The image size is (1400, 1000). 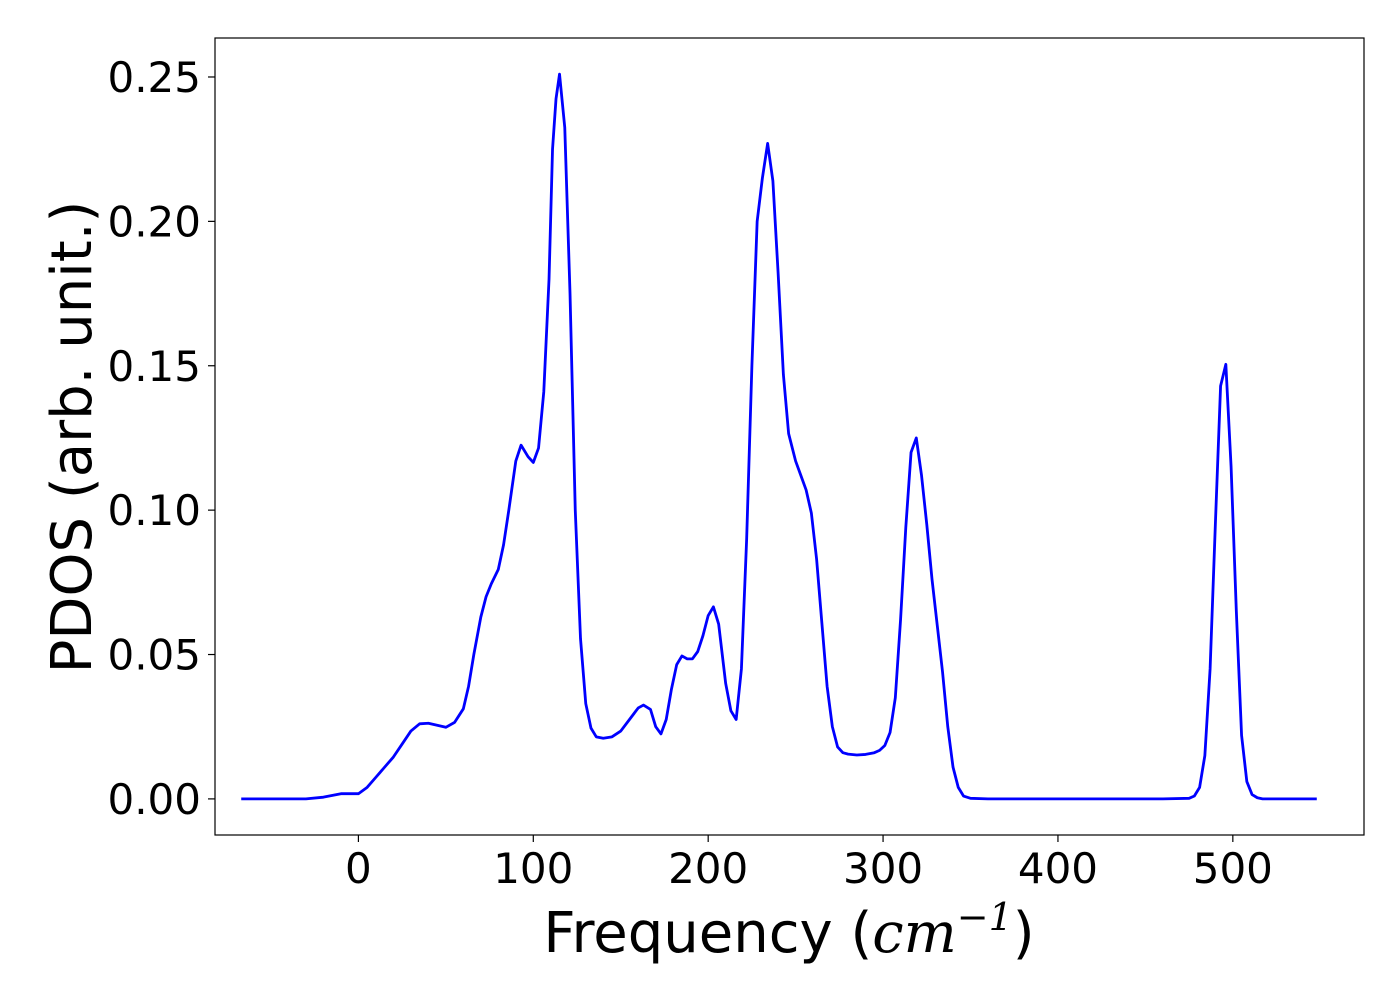 What do you see at coordinates (708, 868) in the screenshot?
I see `x-tick-label: 200` at bounding box center [708, 868].